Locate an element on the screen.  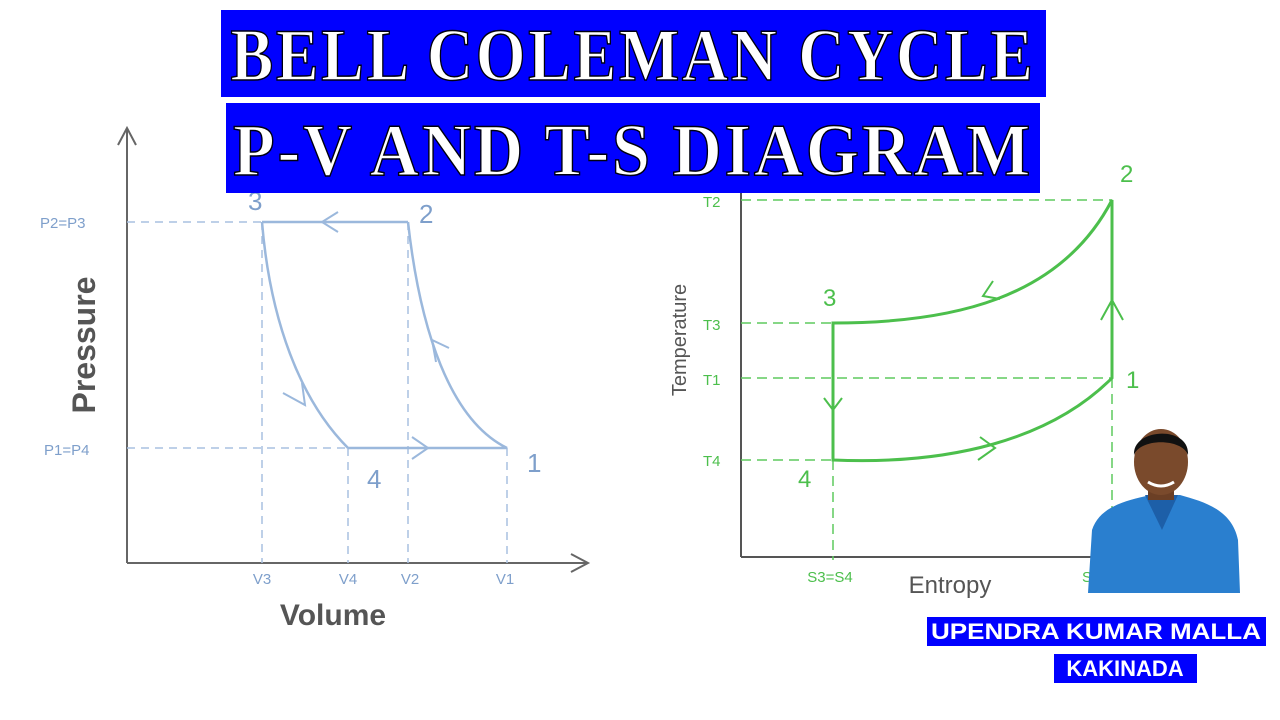
ts-cycle is located at coordinates (972, 331).